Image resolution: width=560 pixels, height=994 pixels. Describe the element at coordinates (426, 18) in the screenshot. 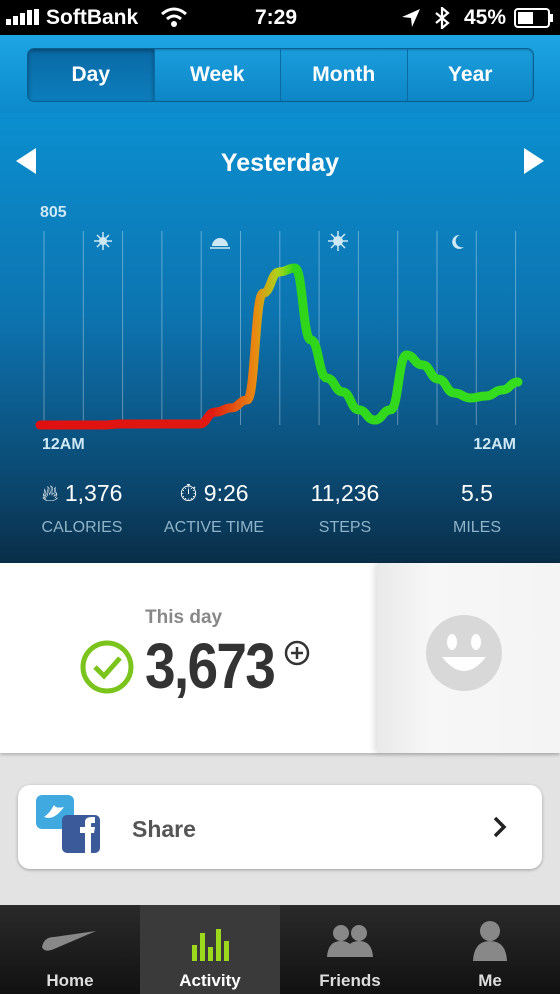

I see `status-icons` at that location.